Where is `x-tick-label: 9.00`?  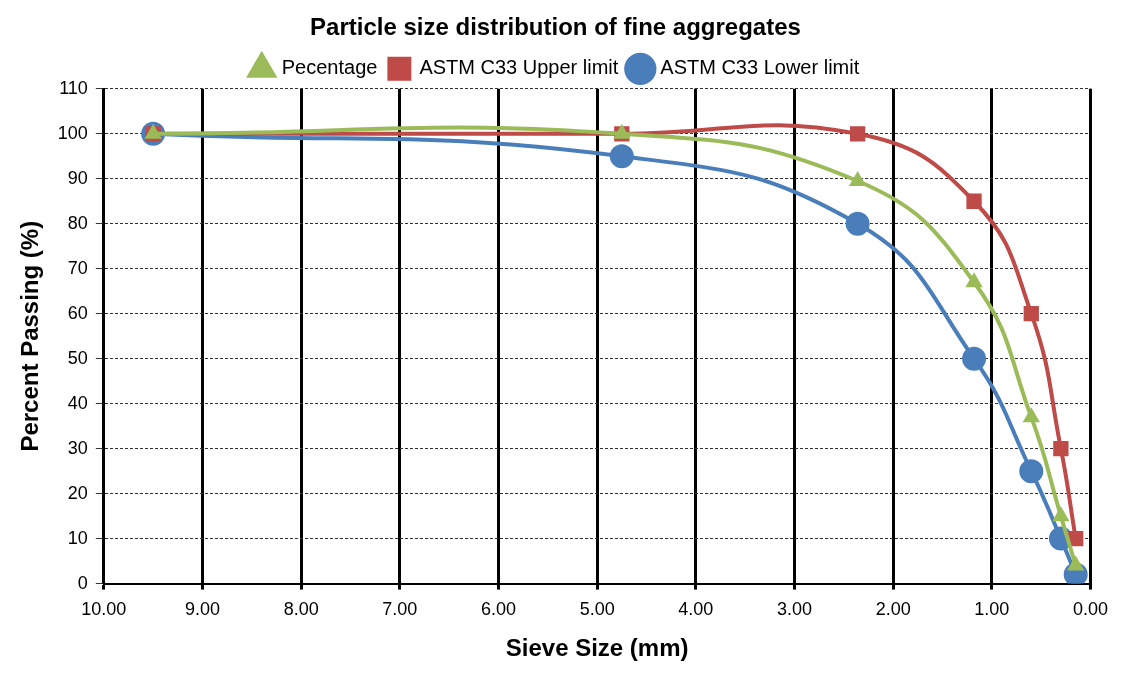 x-tick-label: 9.00 is located at coordinates (202, 609).